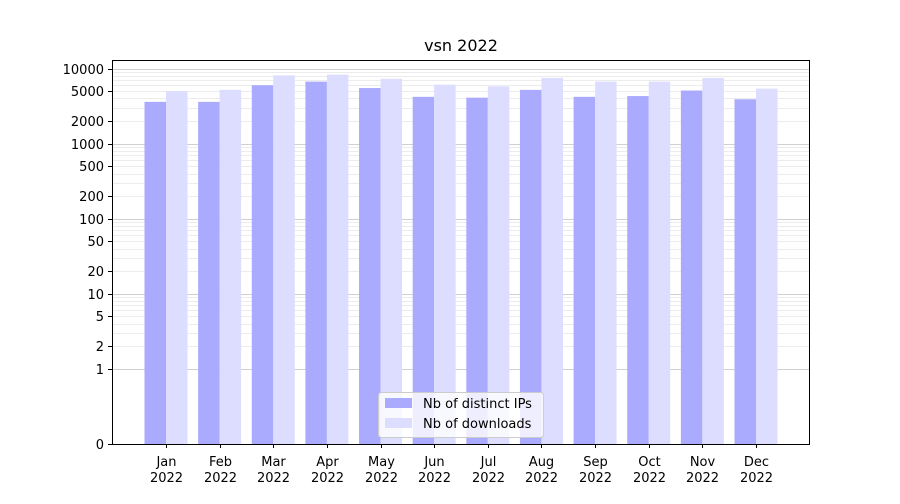 This screenshot has height=504, width=900. I want to click on x-tick-label-month: Mar, so click(273, 462).